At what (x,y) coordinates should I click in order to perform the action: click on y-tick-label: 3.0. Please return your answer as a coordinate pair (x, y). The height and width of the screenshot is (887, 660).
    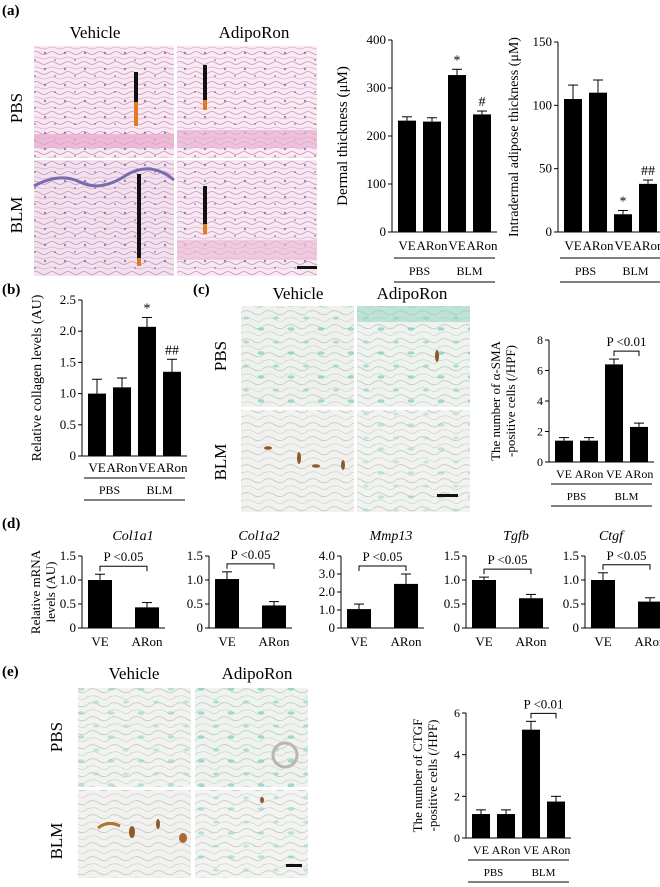
    Looking at the image, I should click on (327, 573).